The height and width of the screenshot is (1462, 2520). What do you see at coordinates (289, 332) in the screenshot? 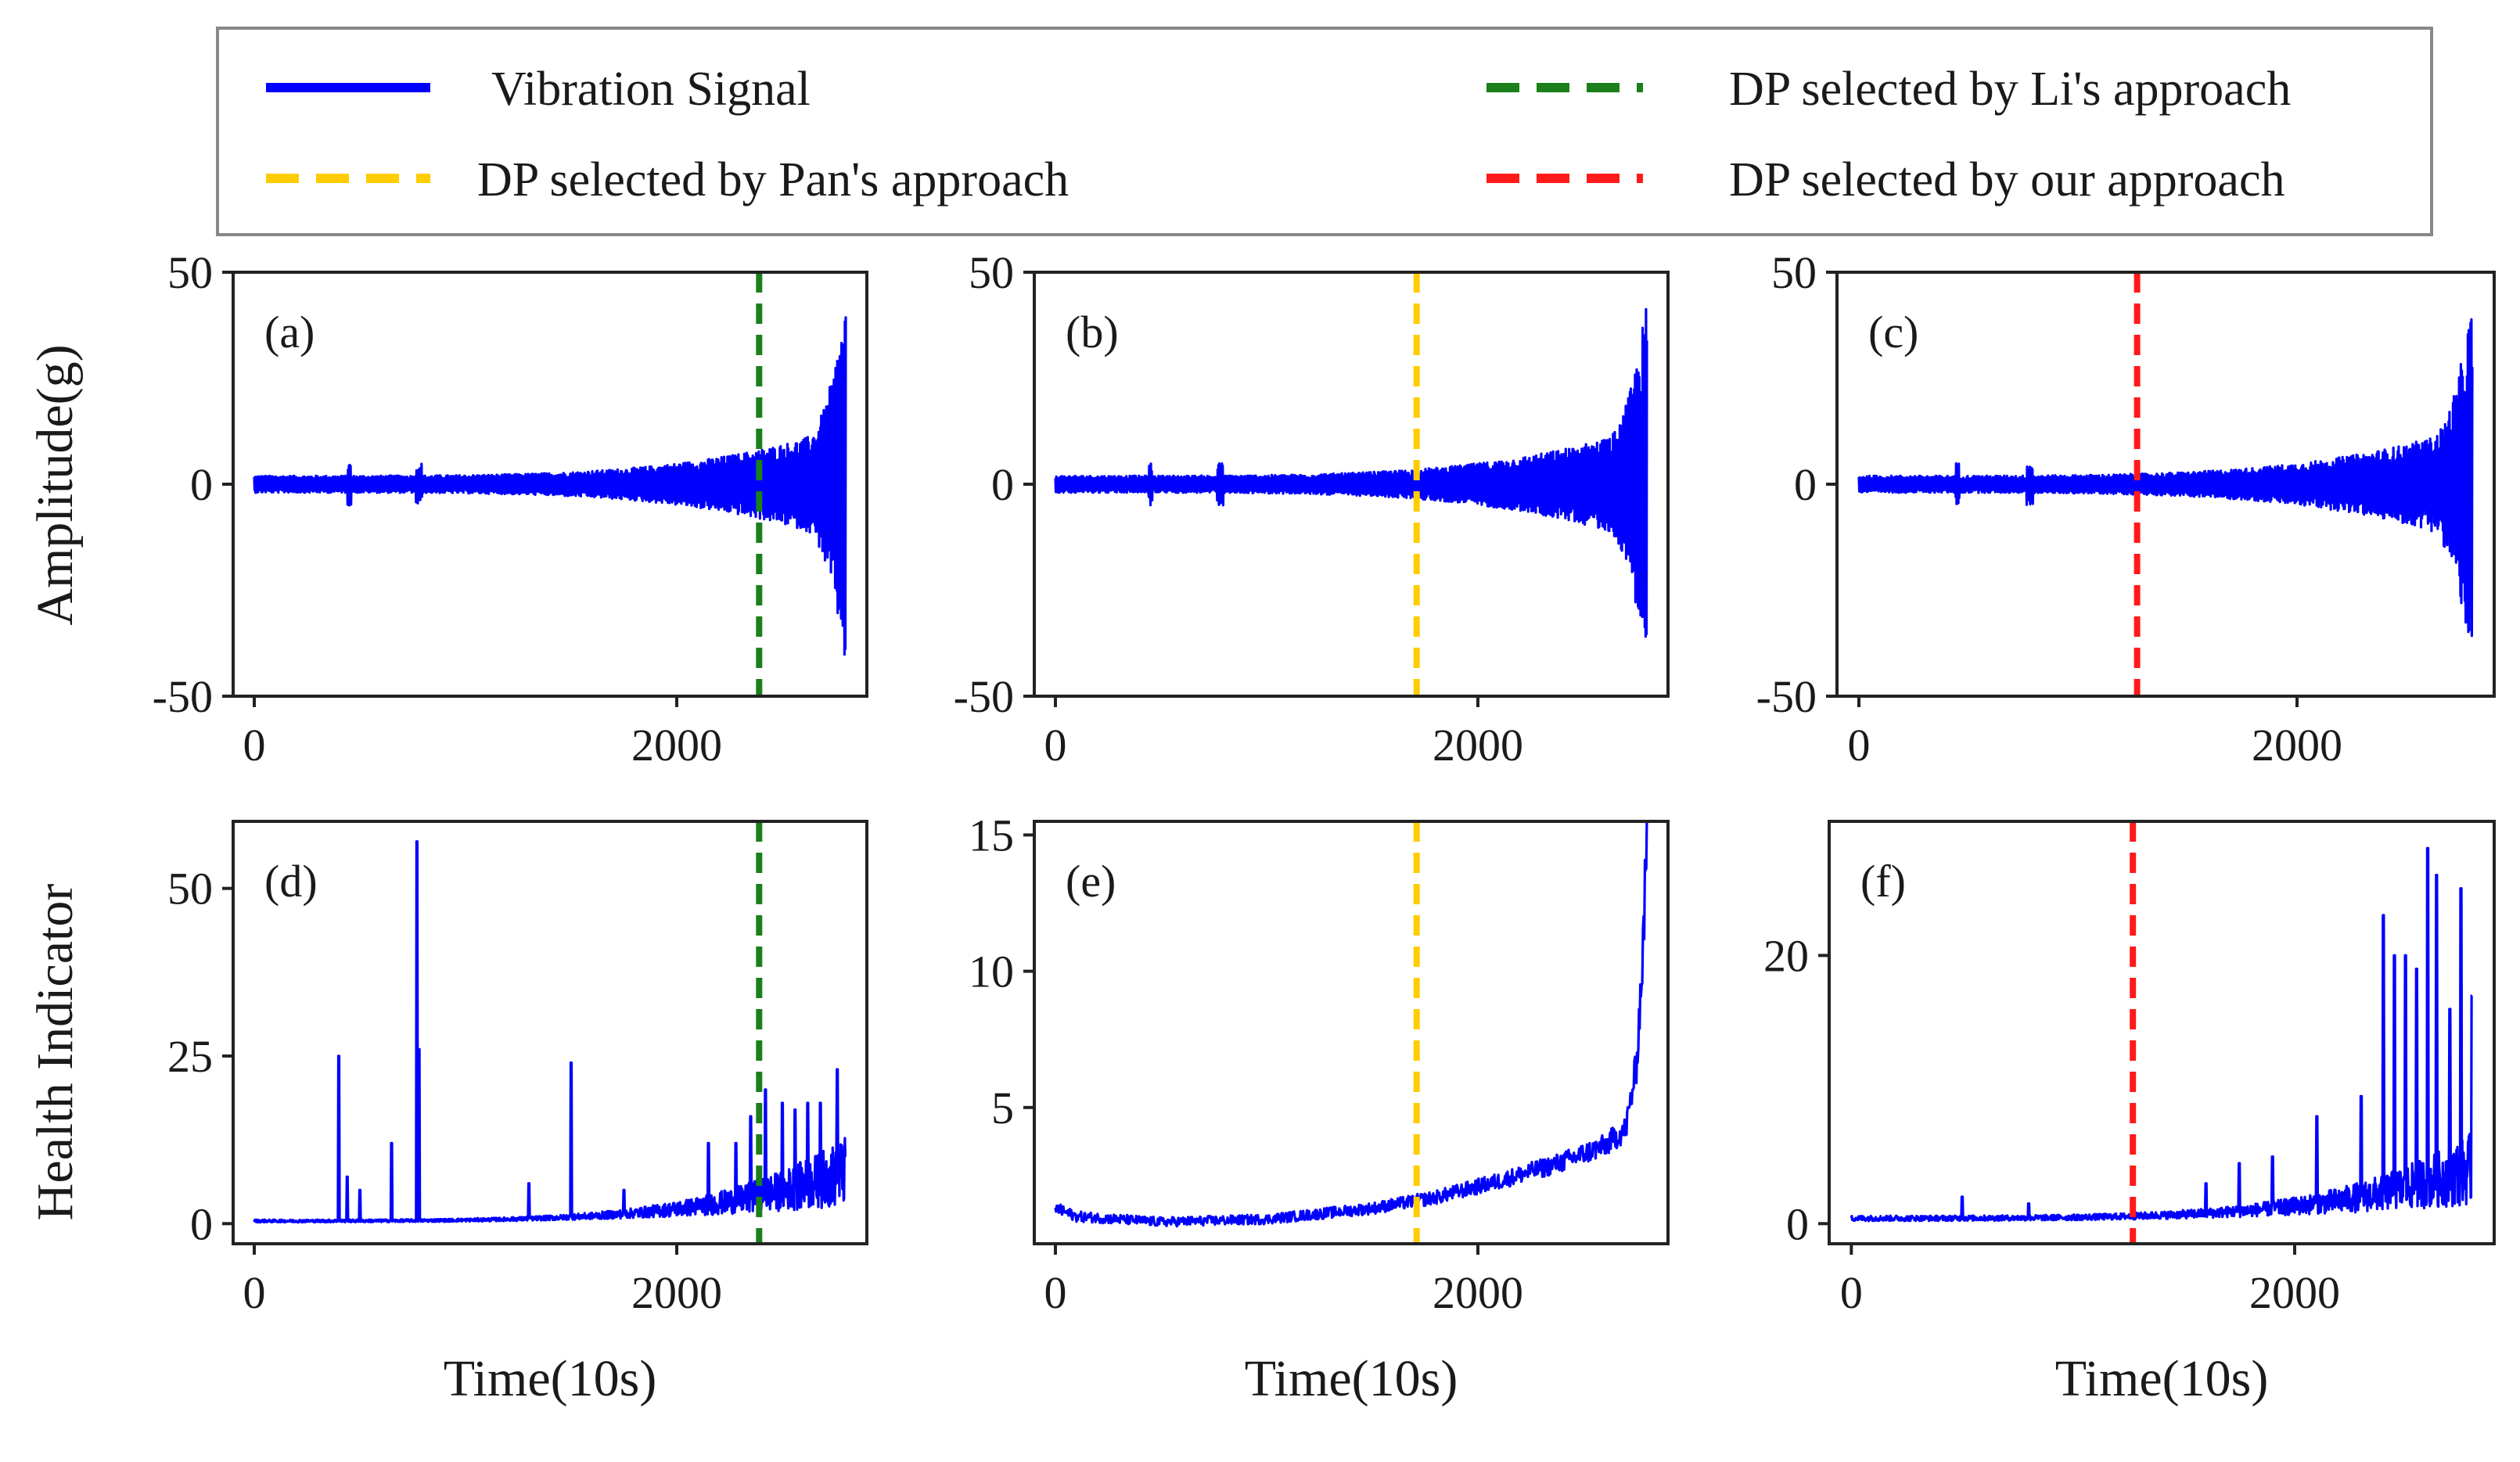
I see `panel-label: (a)` at bounding box center [289, 332].